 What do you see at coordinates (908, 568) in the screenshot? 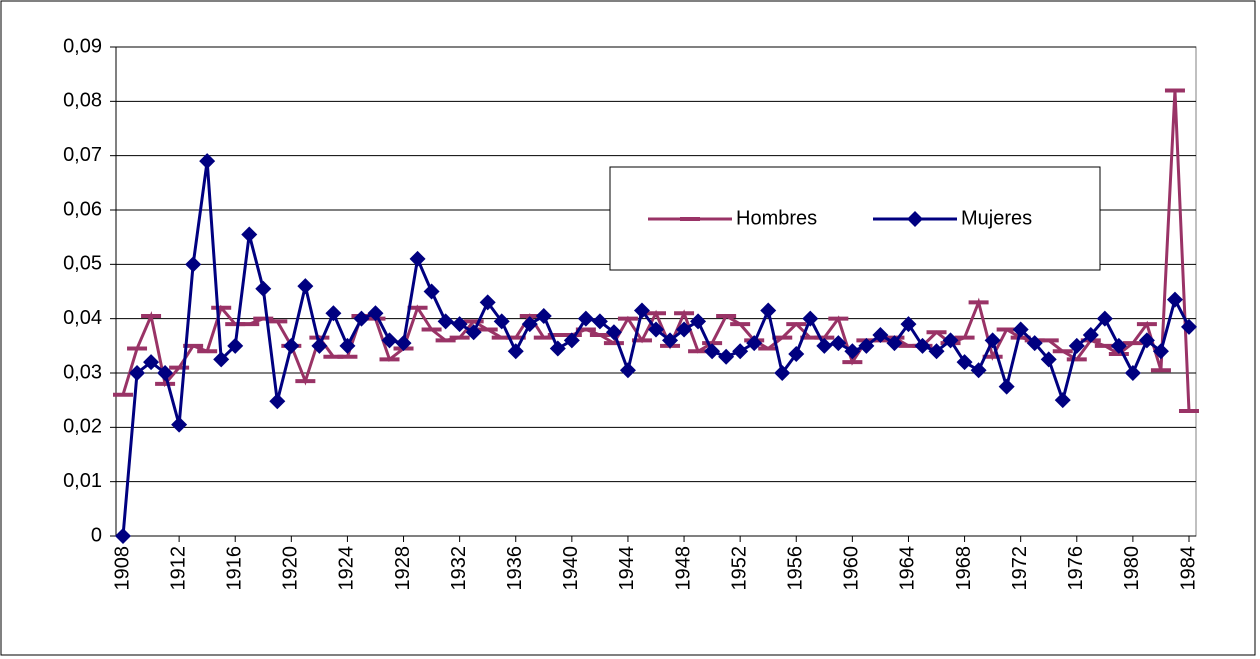
I see `x-tick-label: 1964` at bounding box center [908, 568].